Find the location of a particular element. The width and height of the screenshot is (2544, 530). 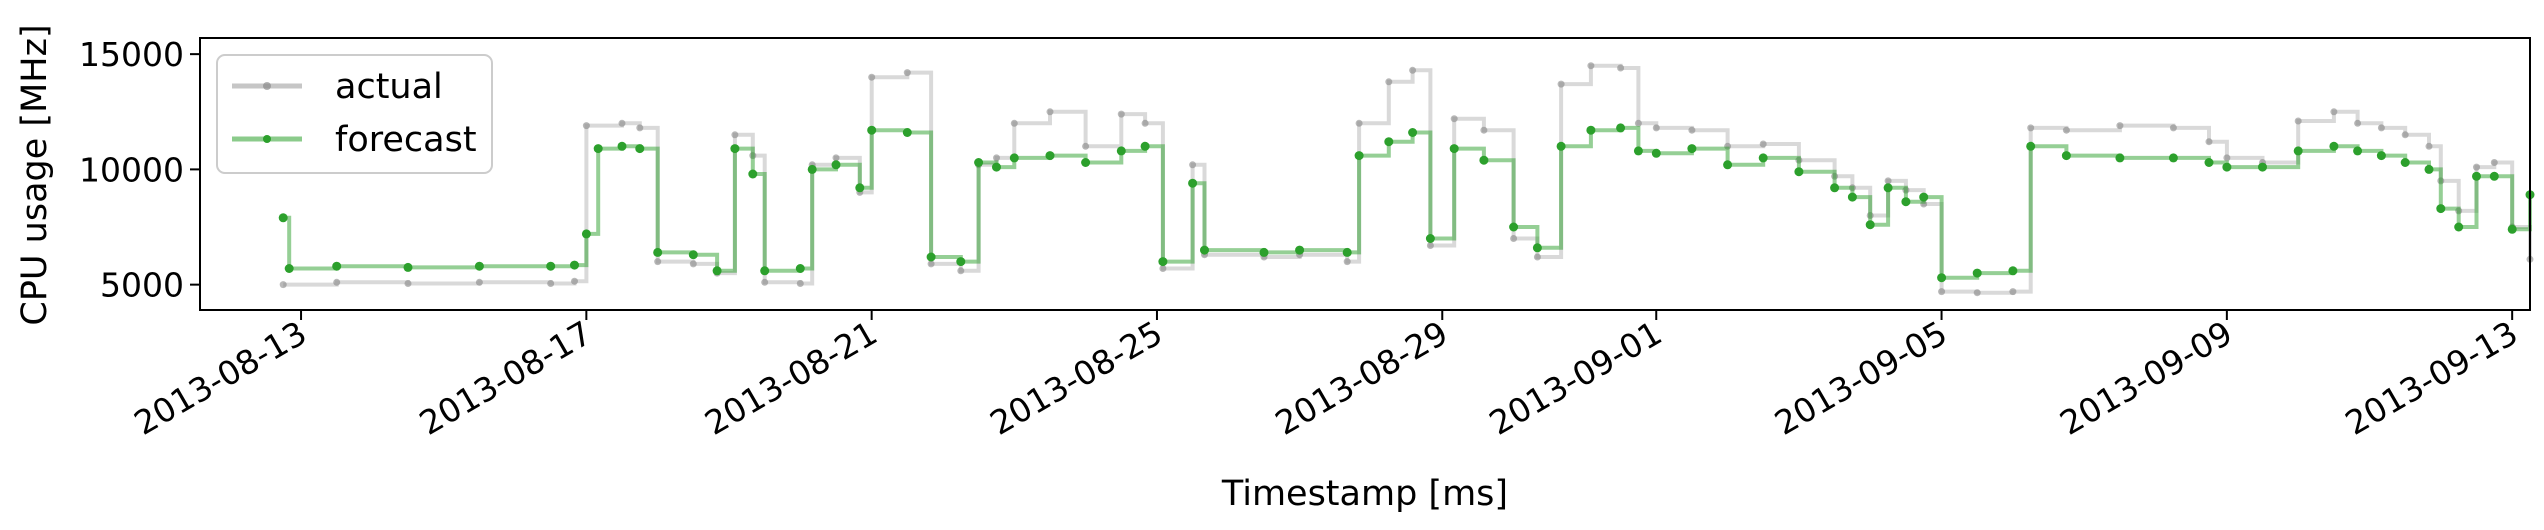

x-tick-label: 2013-08-29 is located at coordinates (1362, 378).